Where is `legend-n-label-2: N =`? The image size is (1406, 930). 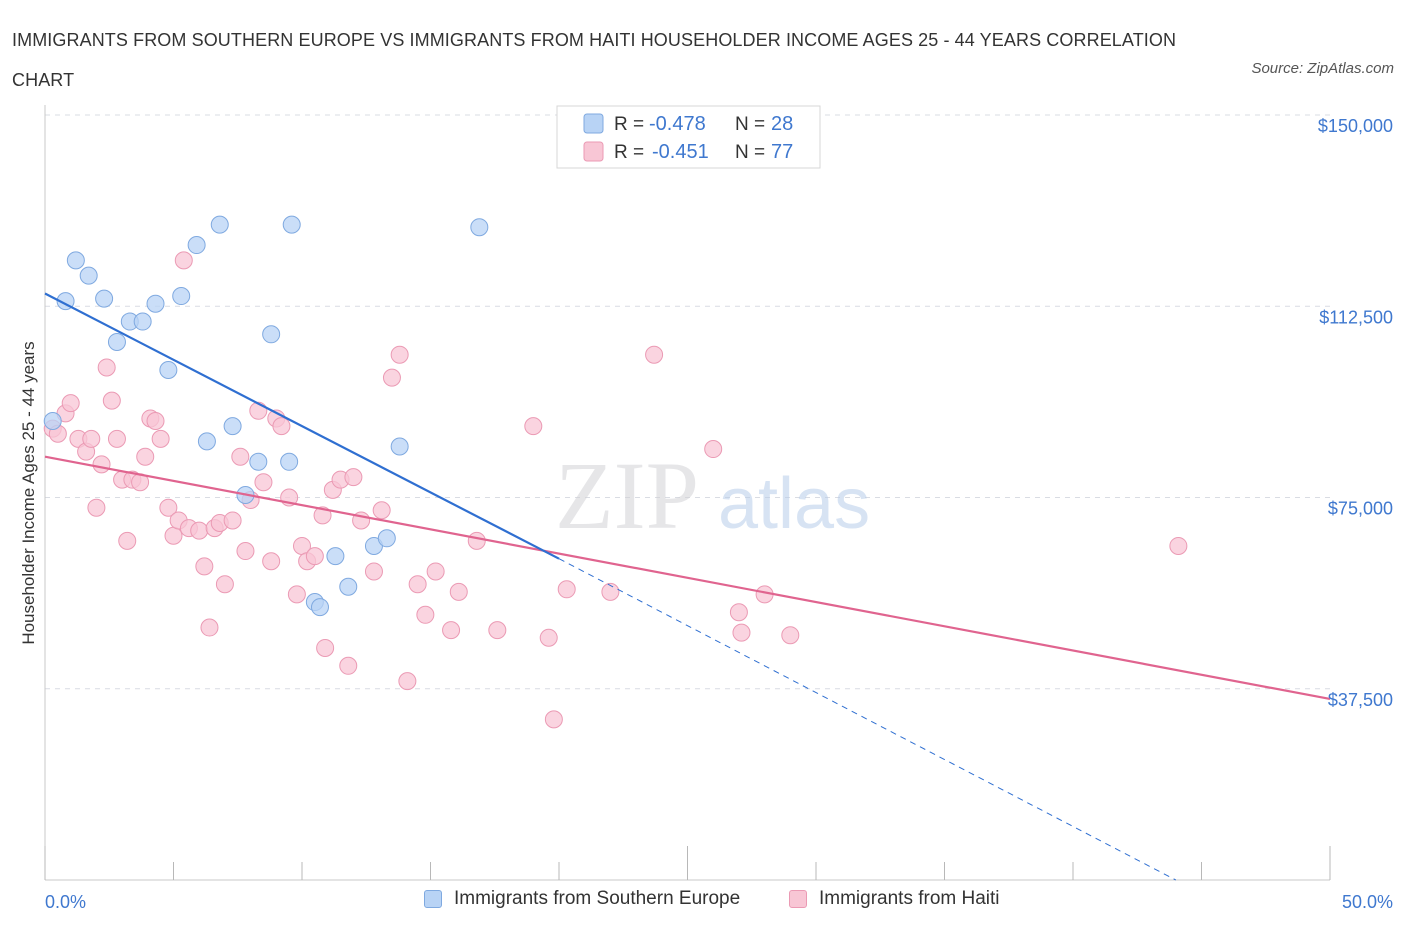
legend-n-label-2: N = is located at coordinates (750, 152).